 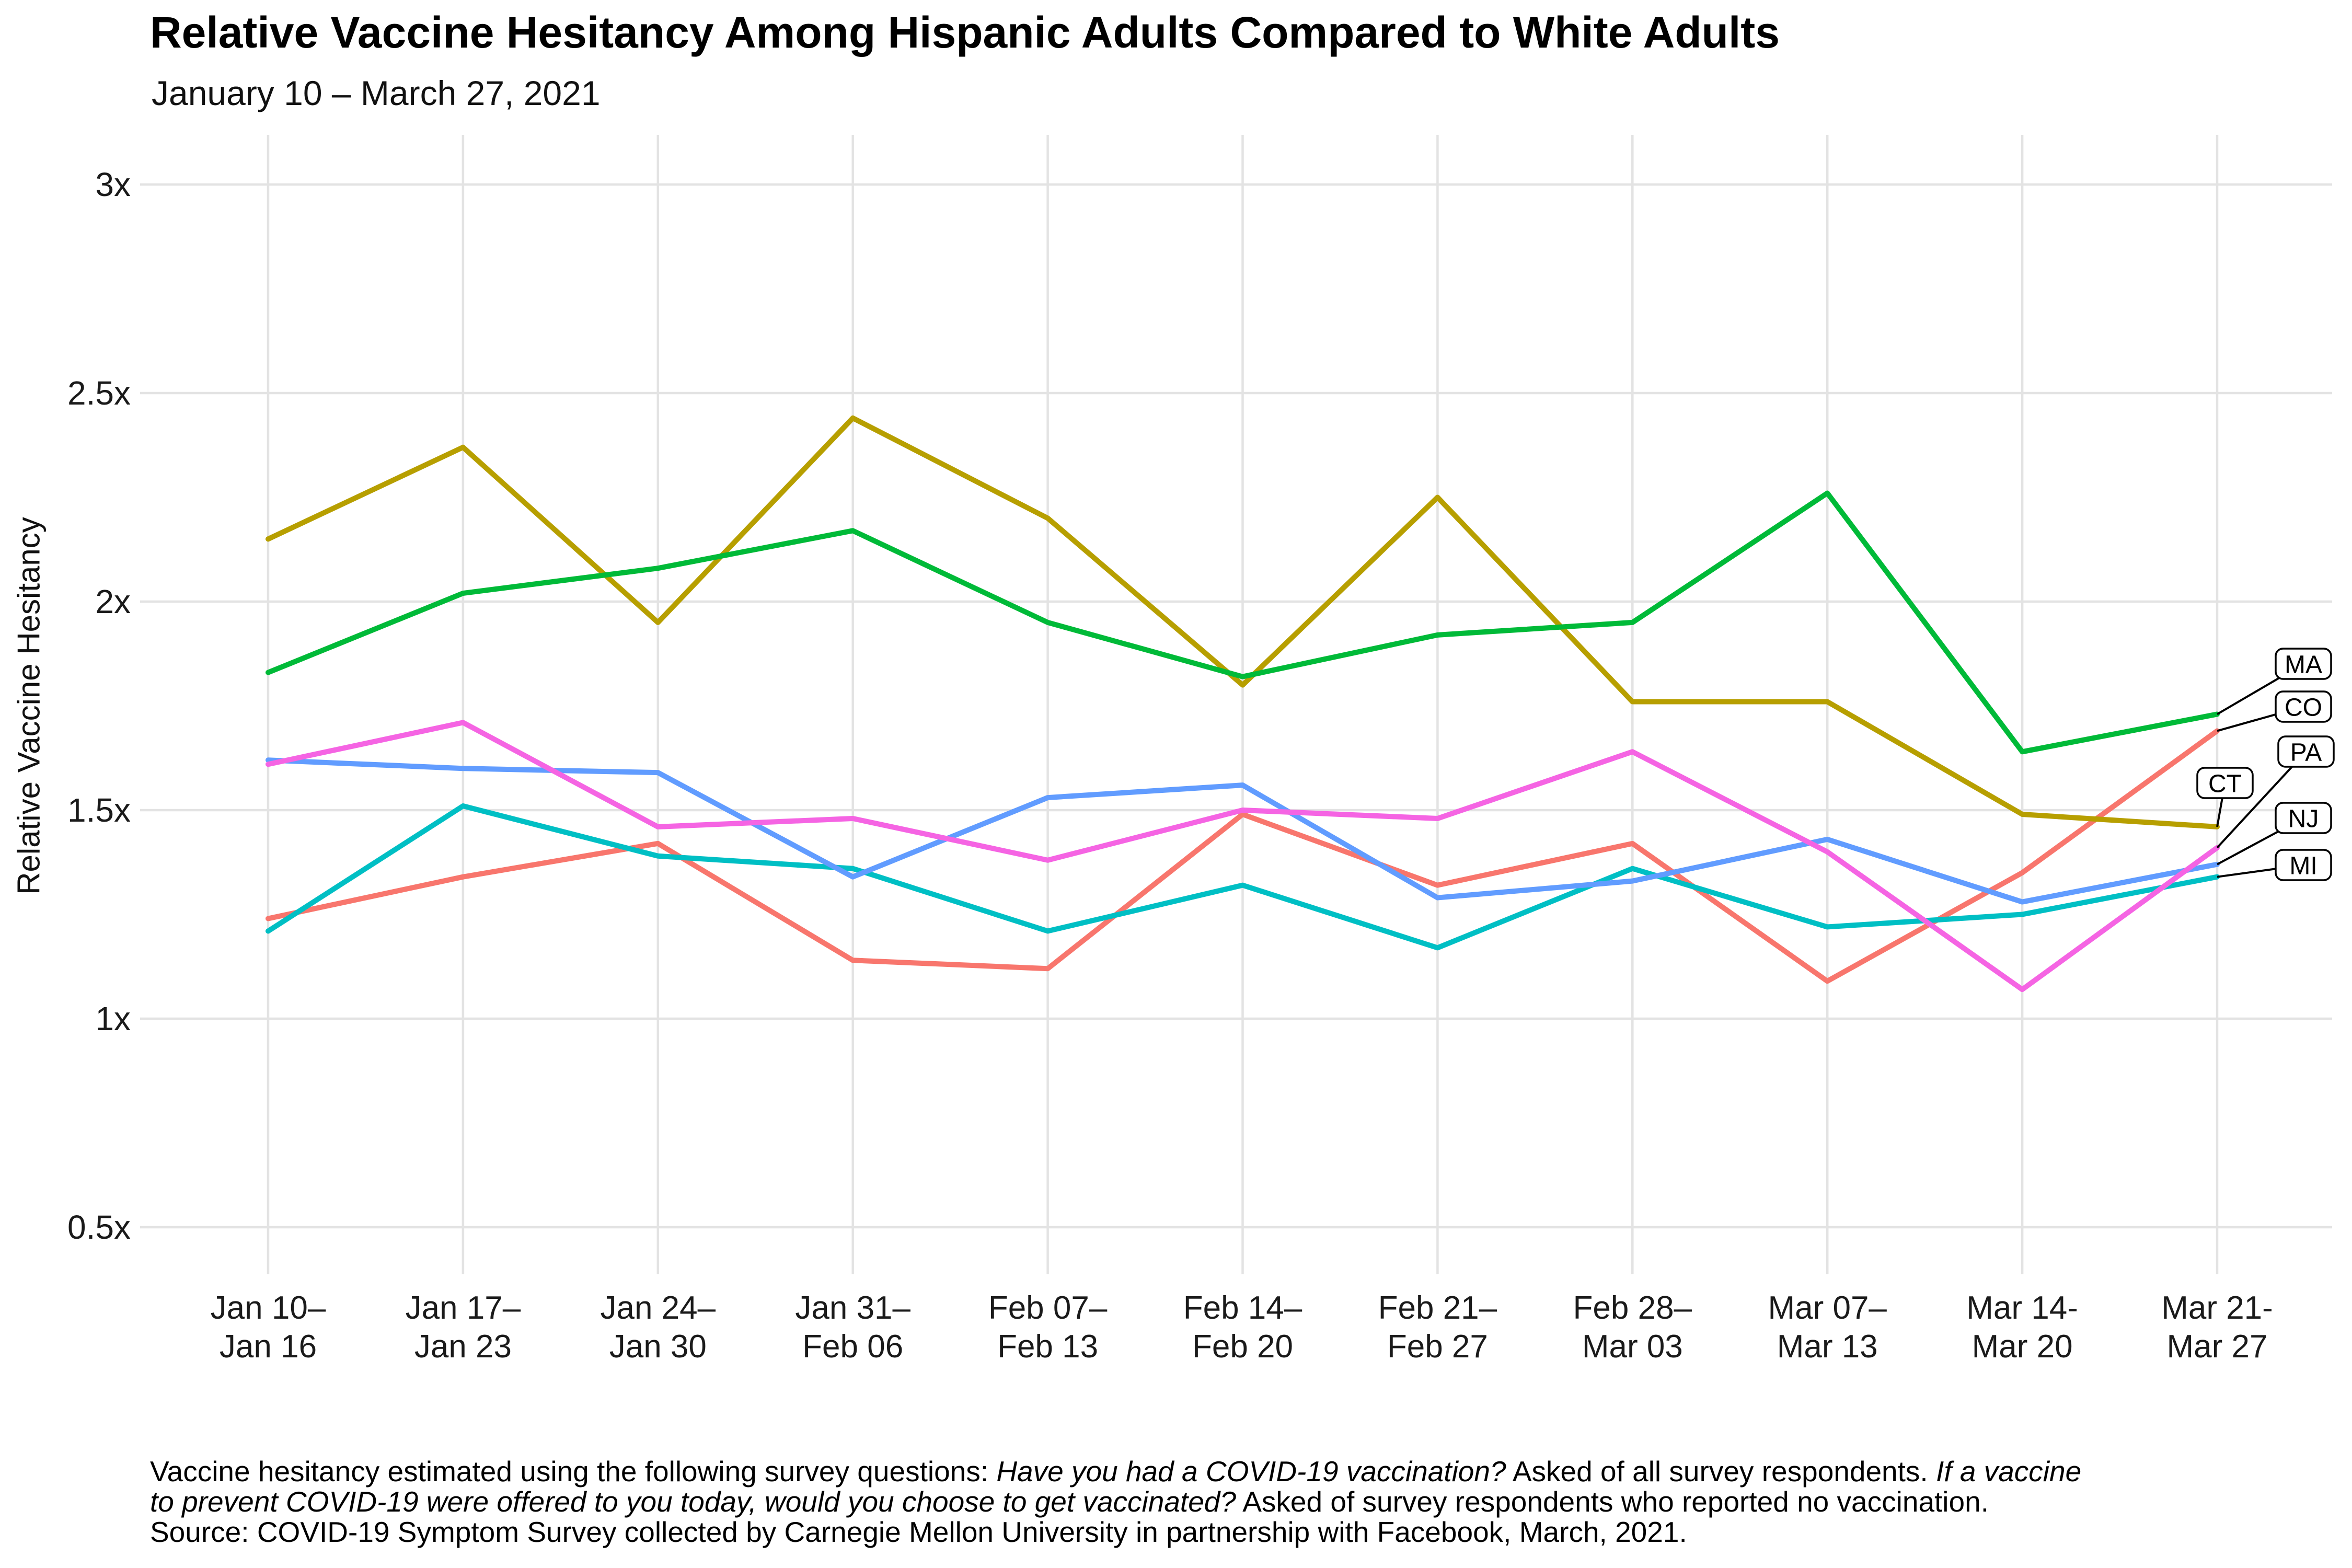 What do you see at coordinates (1721, 1471) in the screenshot?
I see `footnote-text: Asked of all survey respondents.` at bounding box center [1721, 1471].